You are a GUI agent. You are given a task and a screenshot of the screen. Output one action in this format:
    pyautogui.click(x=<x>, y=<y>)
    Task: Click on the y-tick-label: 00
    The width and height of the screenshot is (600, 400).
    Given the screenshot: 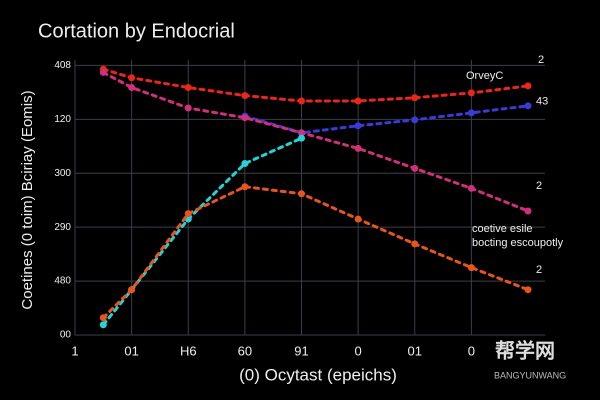 What is the action you would take?
    pyautogui.click(x=66, y=335)
    